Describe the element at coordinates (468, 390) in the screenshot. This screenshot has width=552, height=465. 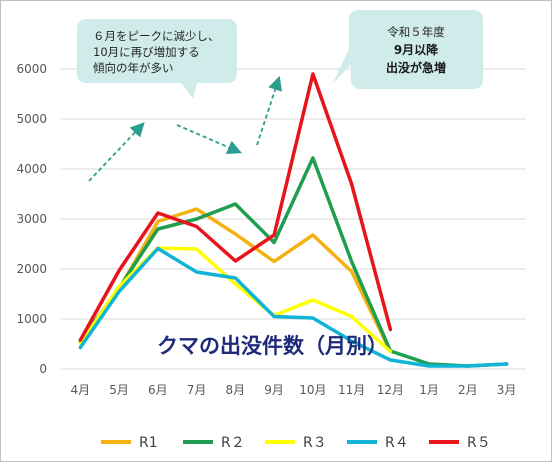
I see `x-tick-label: 2月` at that location.